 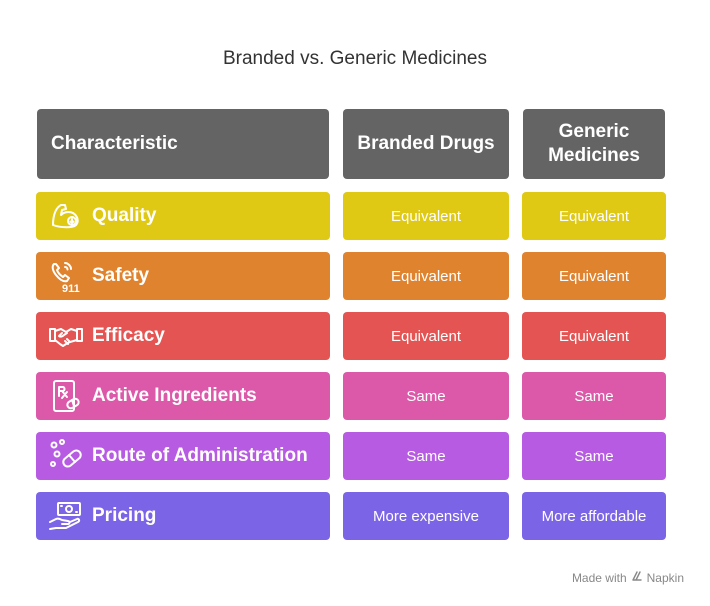 What do you see at coordinates (66, 336) in the screenshot?
I see `handshake-icon` at bounding box center [66, 336].